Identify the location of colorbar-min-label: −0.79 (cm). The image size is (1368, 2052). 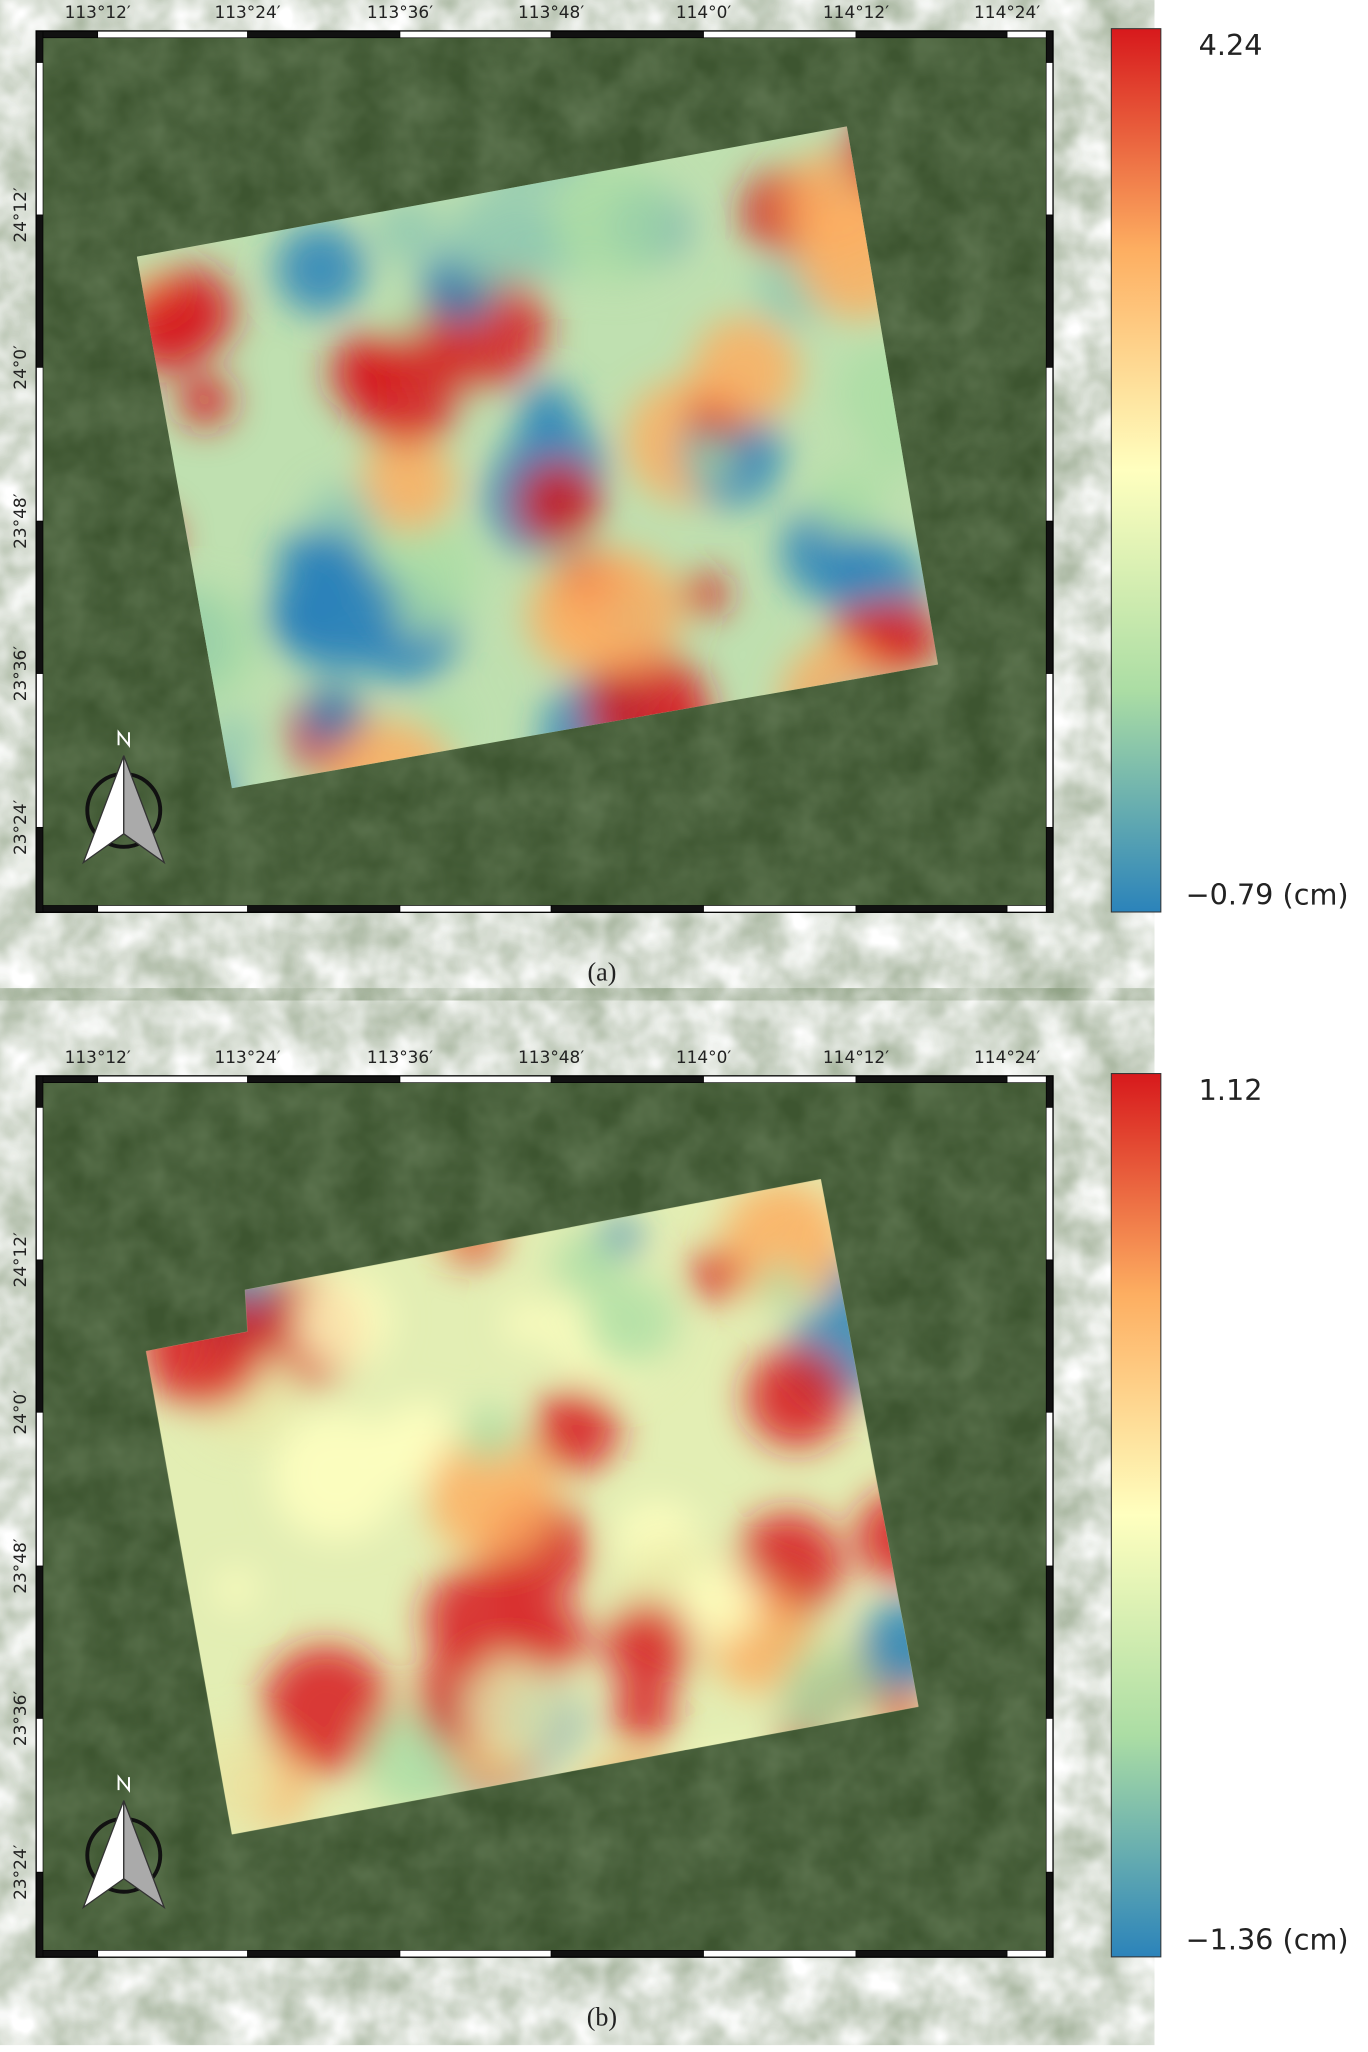
(1267, 894).